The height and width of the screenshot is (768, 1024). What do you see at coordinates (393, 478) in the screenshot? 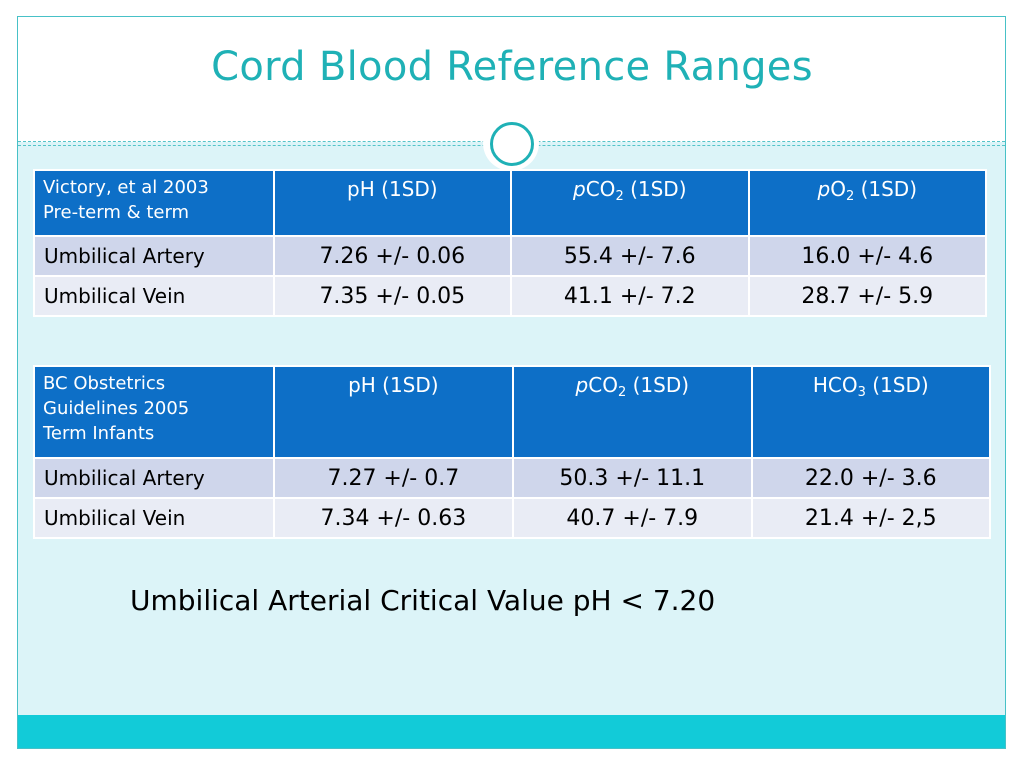
I see `table-cell: 7.27 +/- 0.7` at bounding box center [393, 478].